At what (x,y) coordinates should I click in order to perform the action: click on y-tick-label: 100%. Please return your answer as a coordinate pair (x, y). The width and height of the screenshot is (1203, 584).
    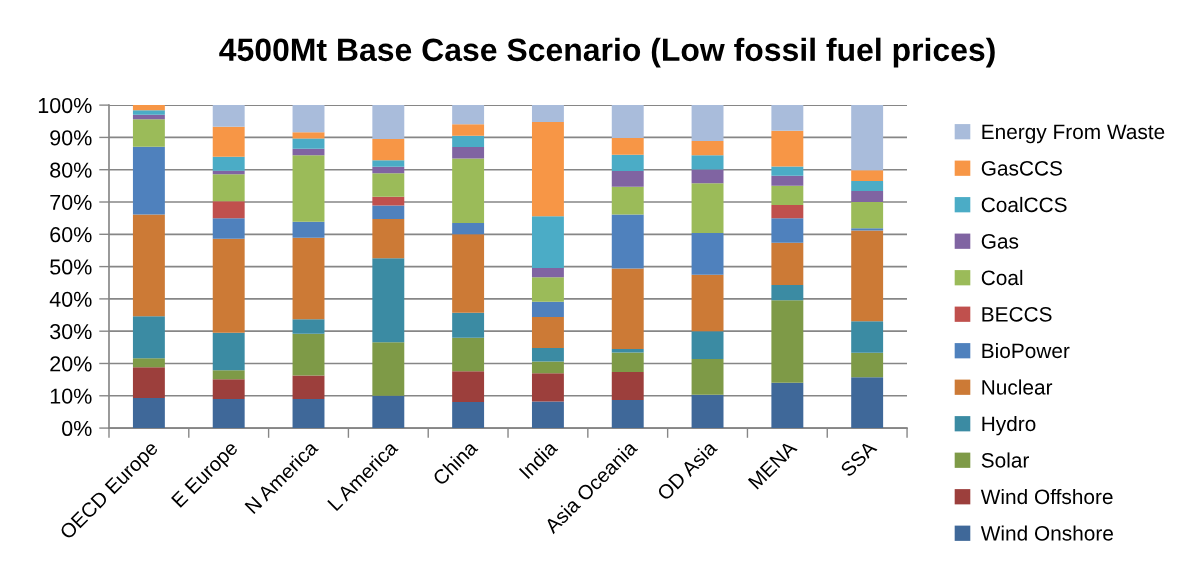
    Looking at the image, I should click on (65, 105).